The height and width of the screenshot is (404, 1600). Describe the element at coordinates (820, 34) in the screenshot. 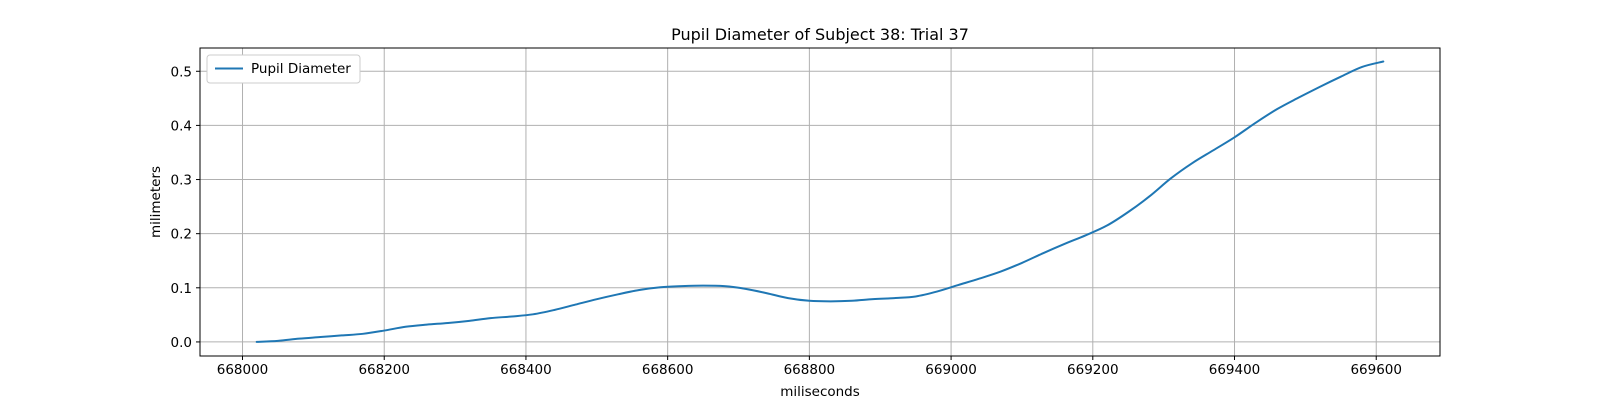

I see `chart-title: Pupil Diameter of Subject 38: Trial 37` at that location.